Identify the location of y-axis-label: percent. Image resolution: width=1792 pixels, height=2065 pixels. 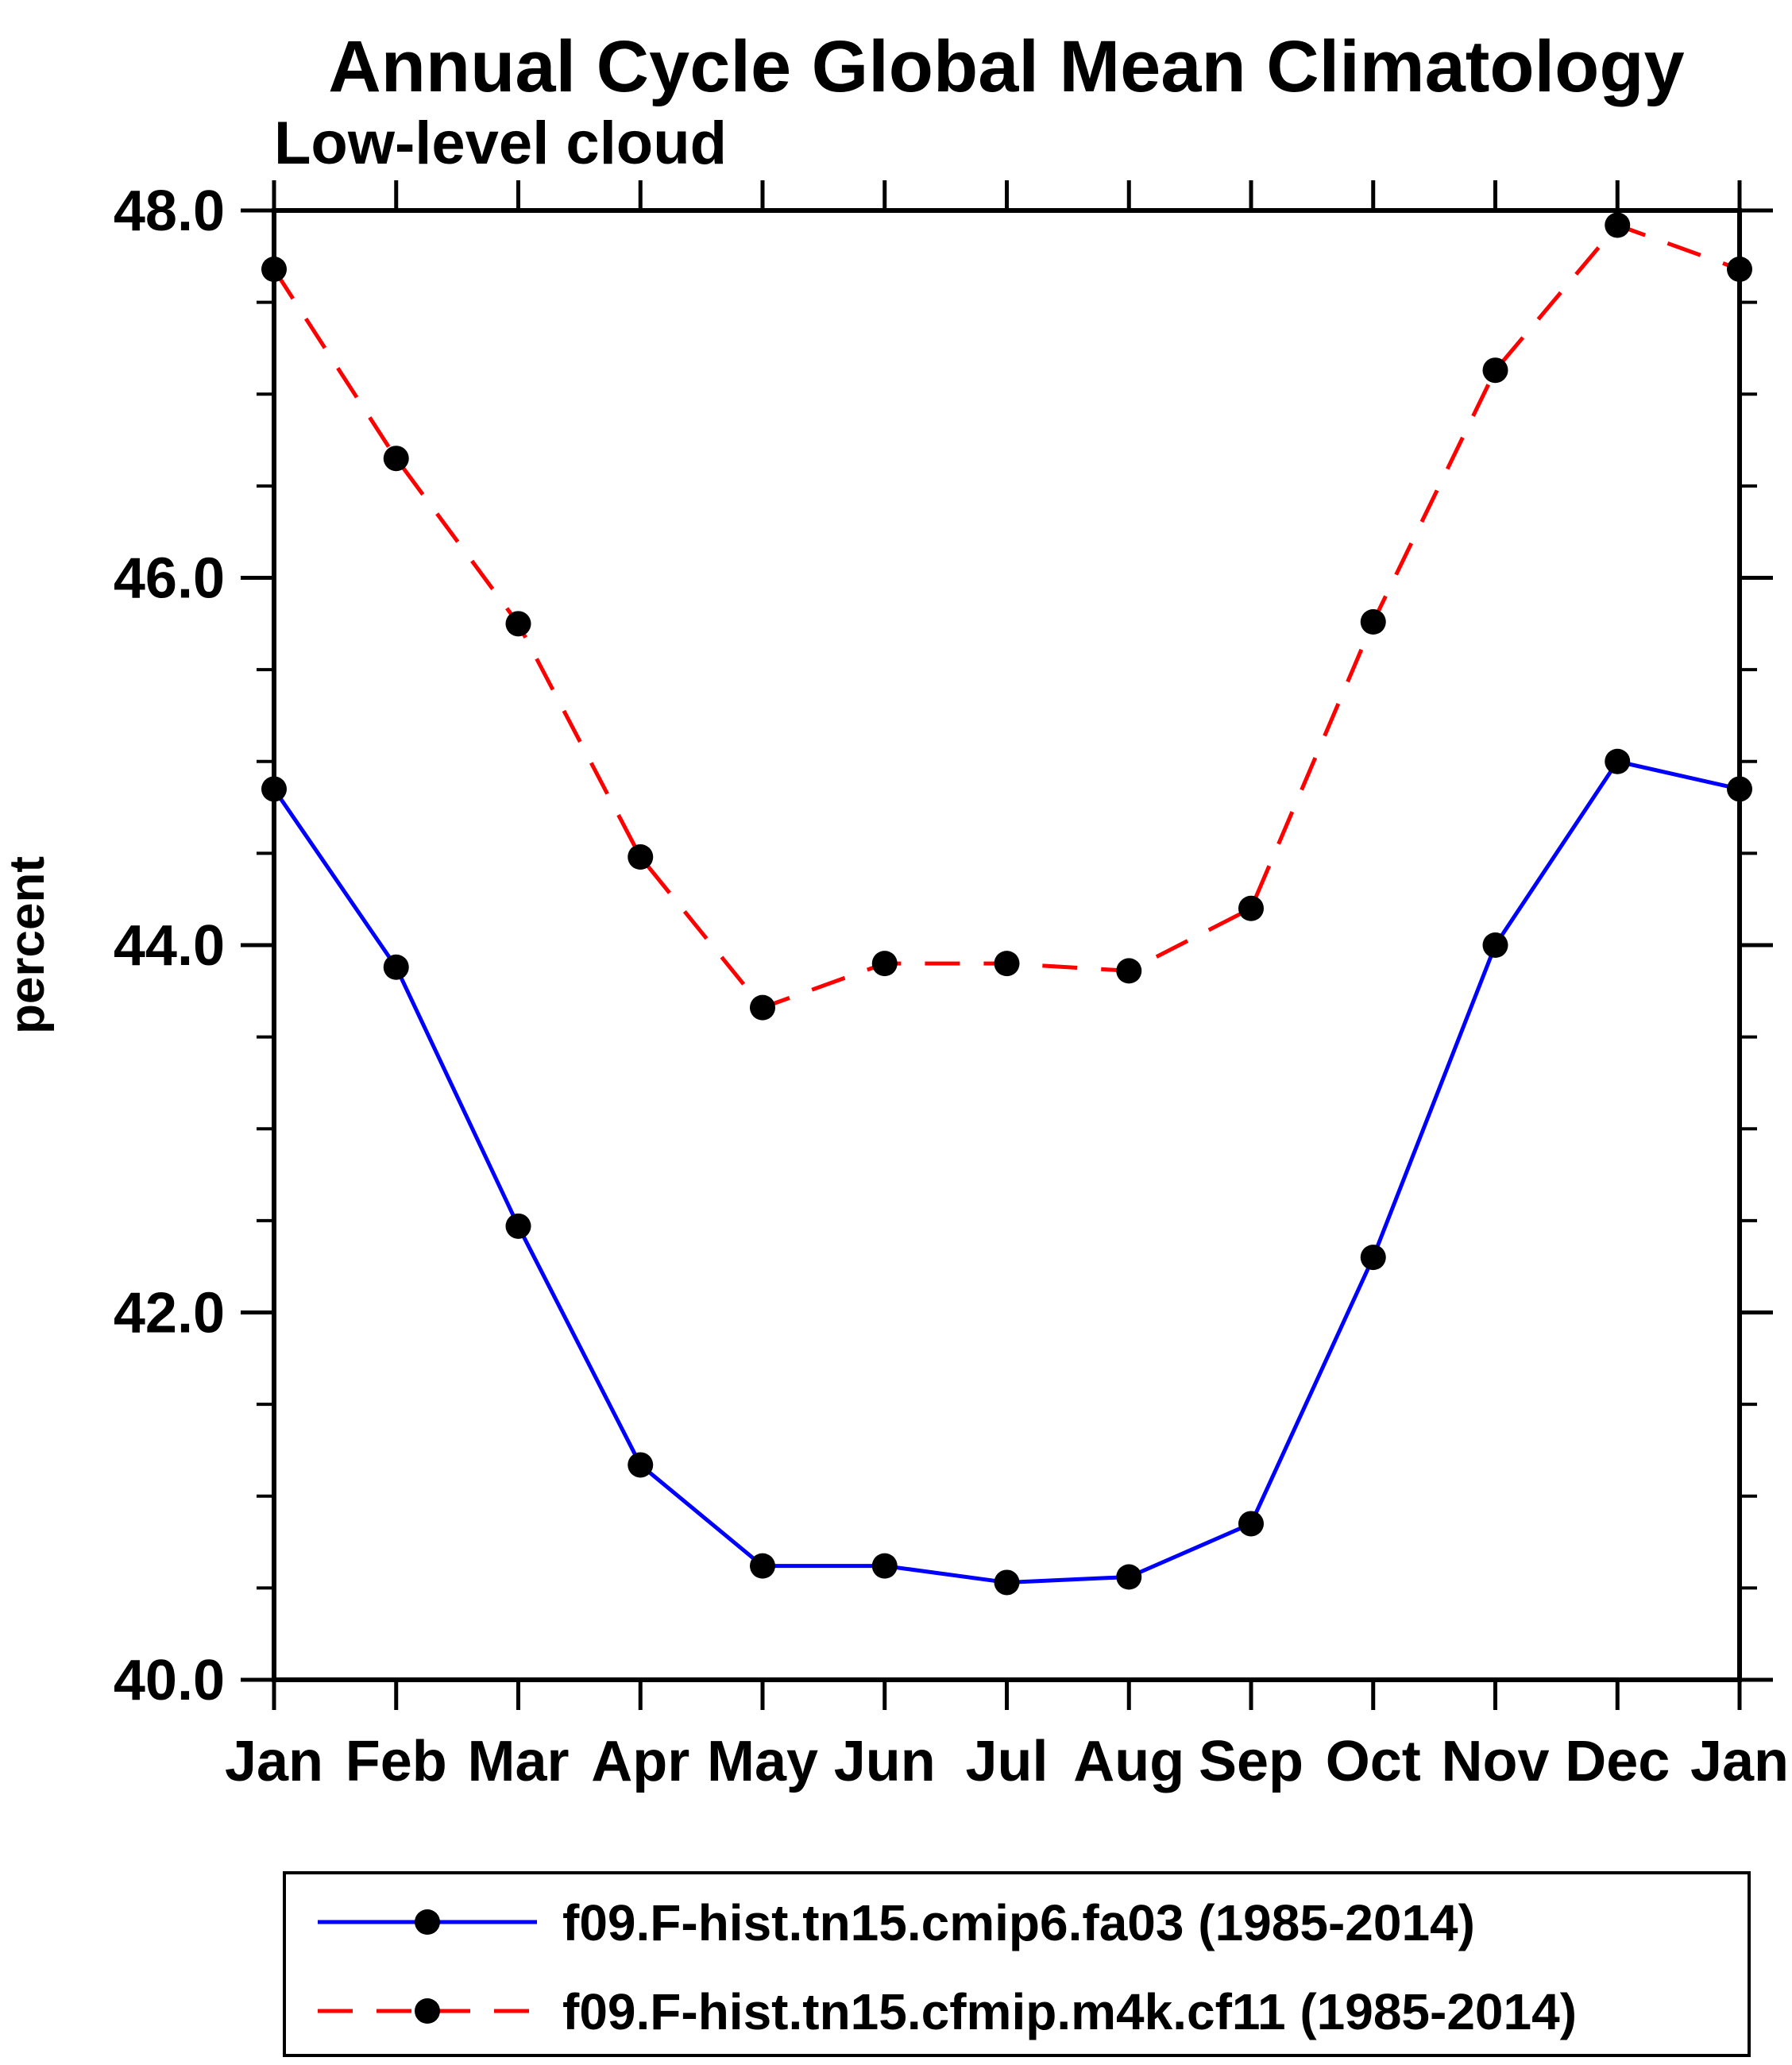
(28, 945).